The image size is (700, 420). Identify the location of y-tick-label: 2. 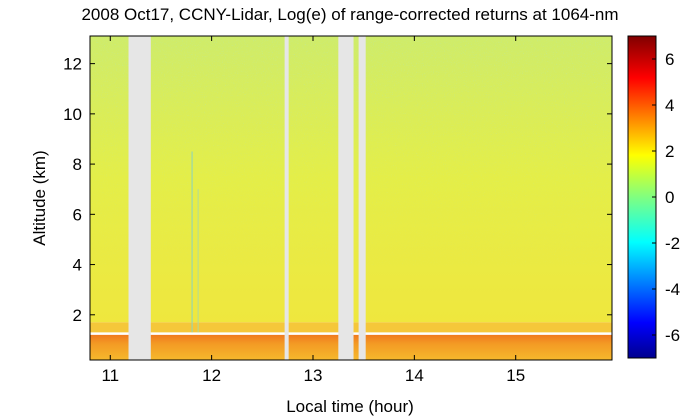
(77, 315).